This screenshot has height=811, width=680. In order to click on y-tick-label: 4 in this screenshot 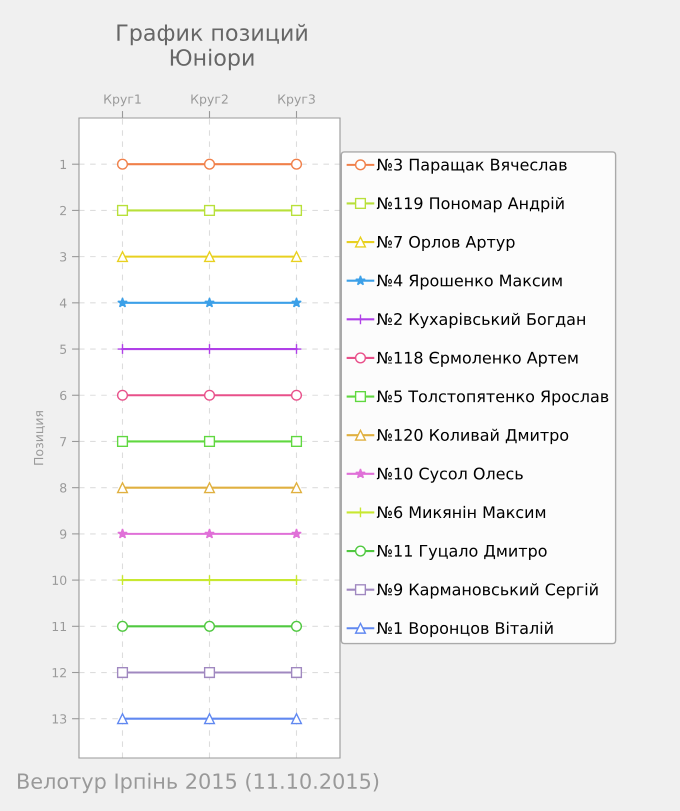, I will do `click(63, 303)`.